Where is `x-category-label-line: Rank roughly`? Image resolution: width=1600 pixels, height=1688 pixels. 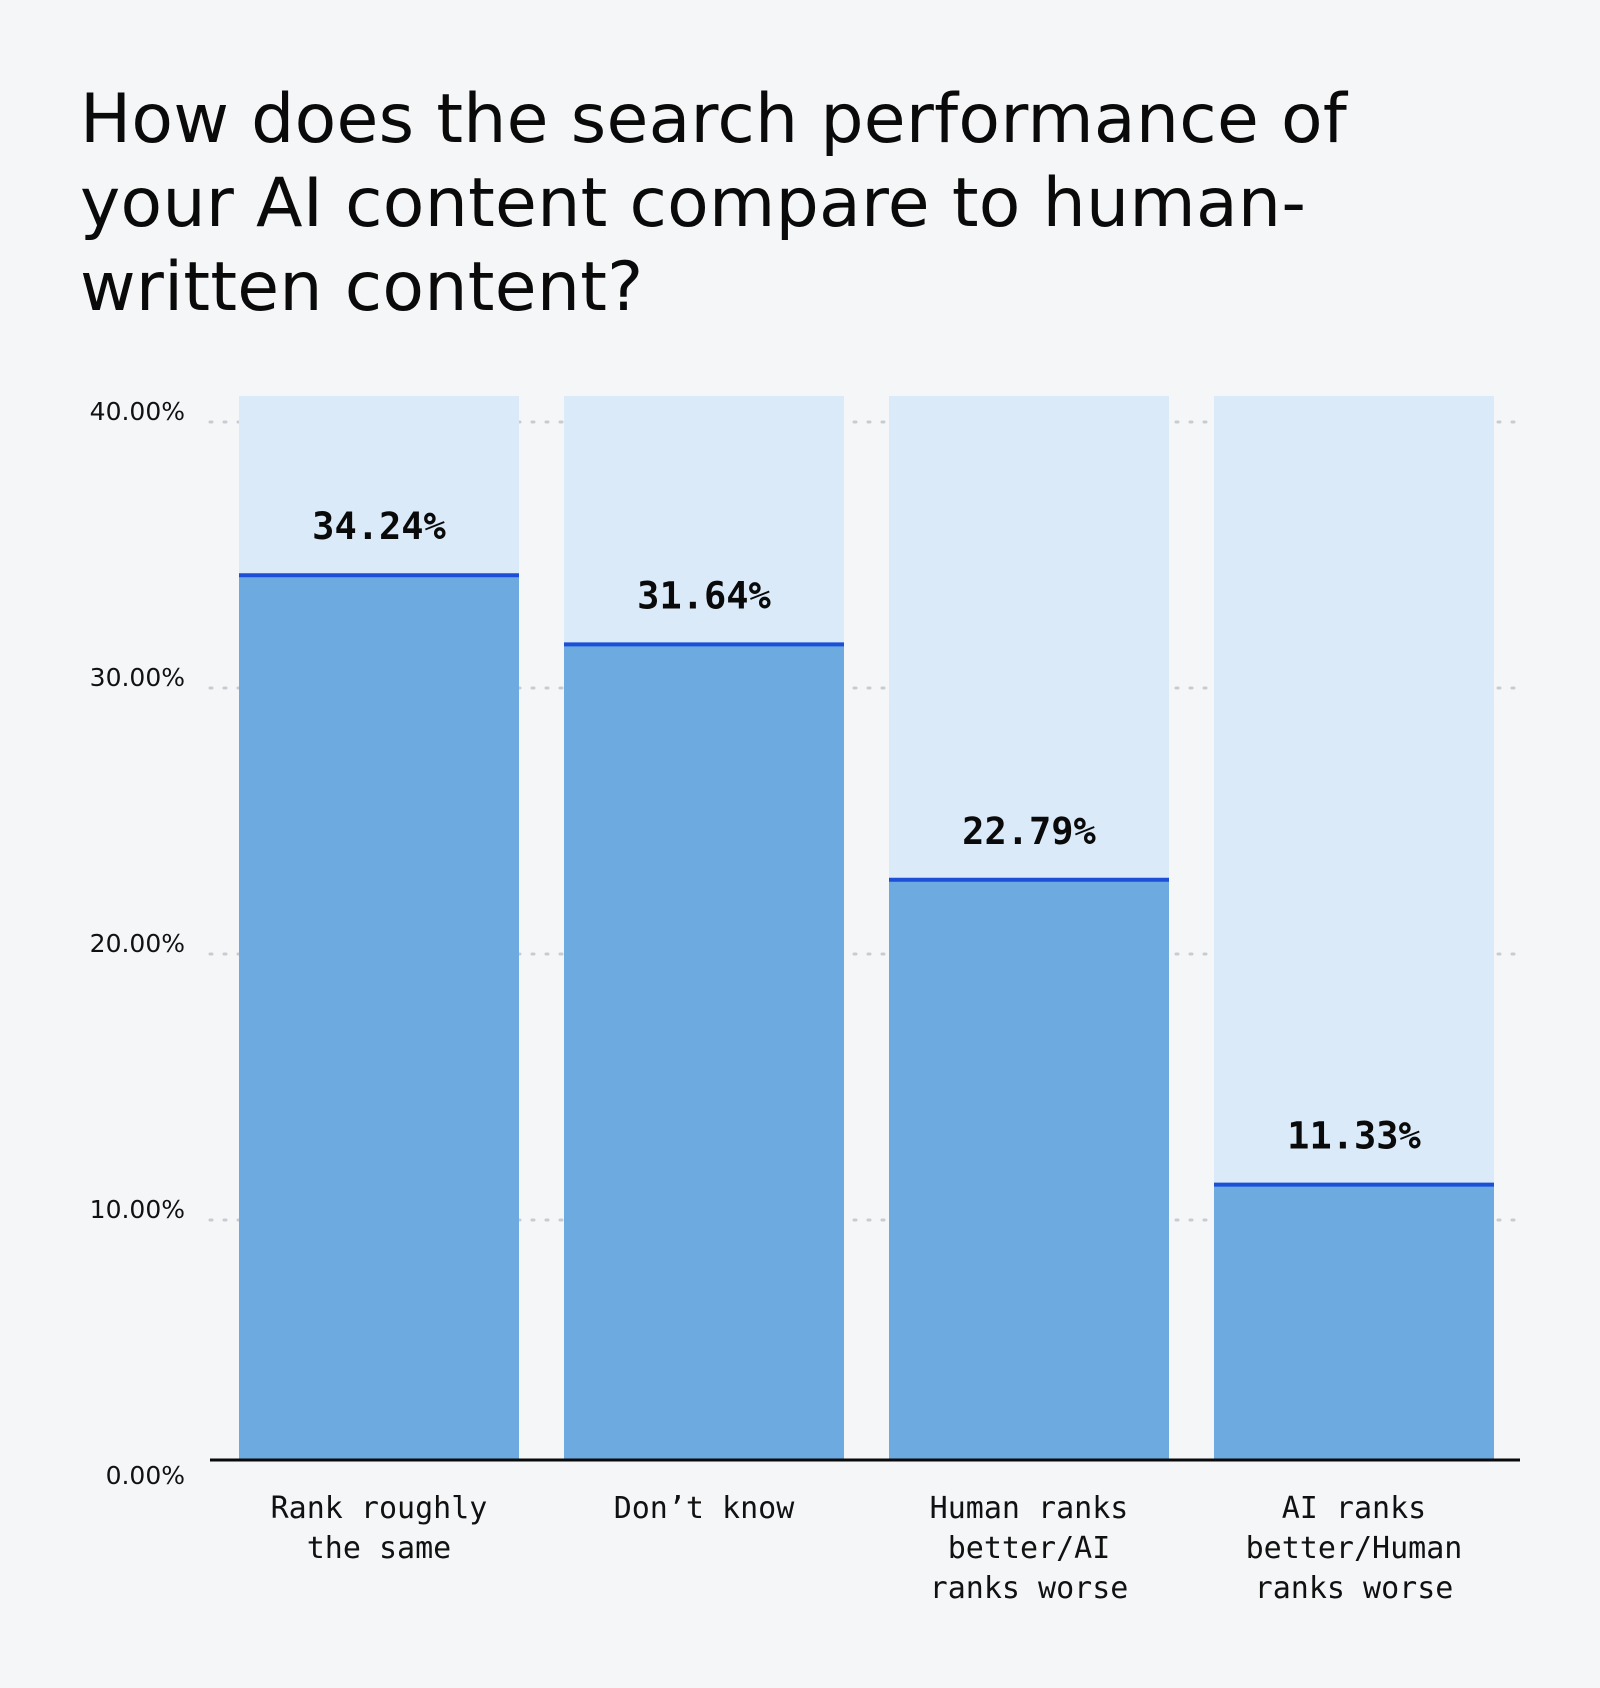 x-category-label-line: Rank roughly is located at coordinates (379, 1508).